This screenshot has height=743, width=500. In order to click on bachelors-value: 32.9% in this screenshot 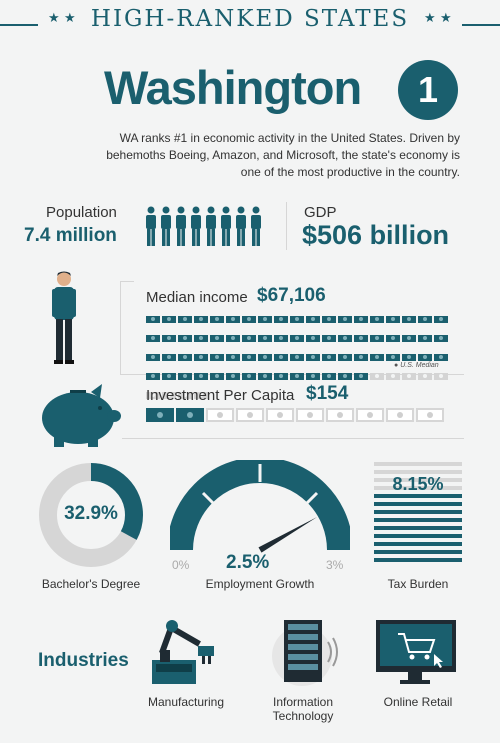, I will do `click(91, 513)`.